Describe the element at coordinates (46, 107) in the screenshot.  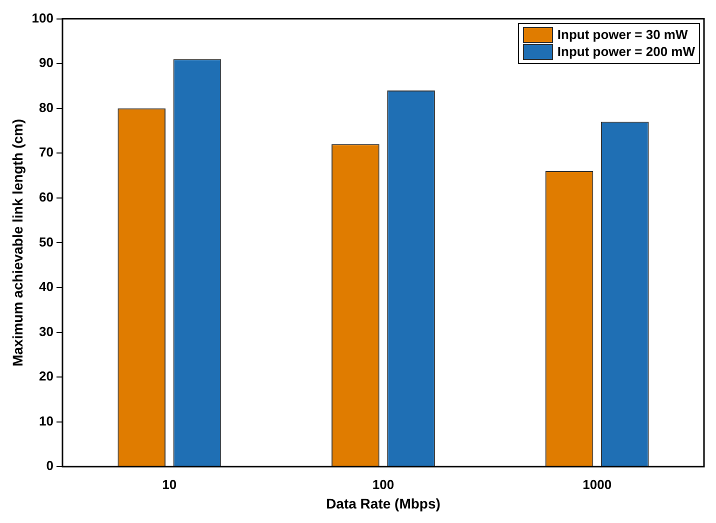
I see `y-tick-label: 80` at that location.